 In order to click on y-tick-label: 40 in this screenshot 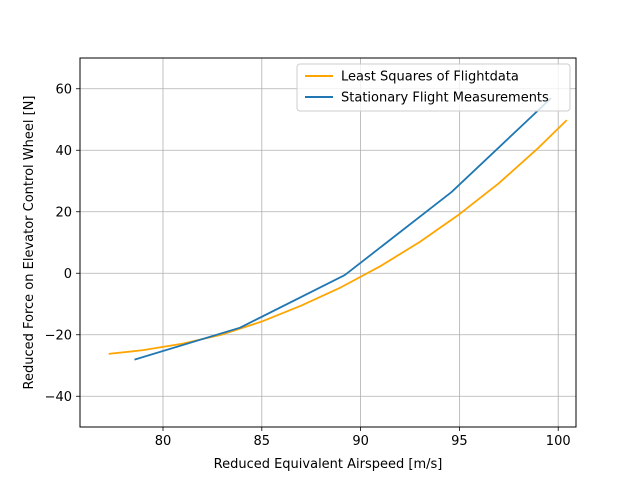, I will do `click(63, 151)`.